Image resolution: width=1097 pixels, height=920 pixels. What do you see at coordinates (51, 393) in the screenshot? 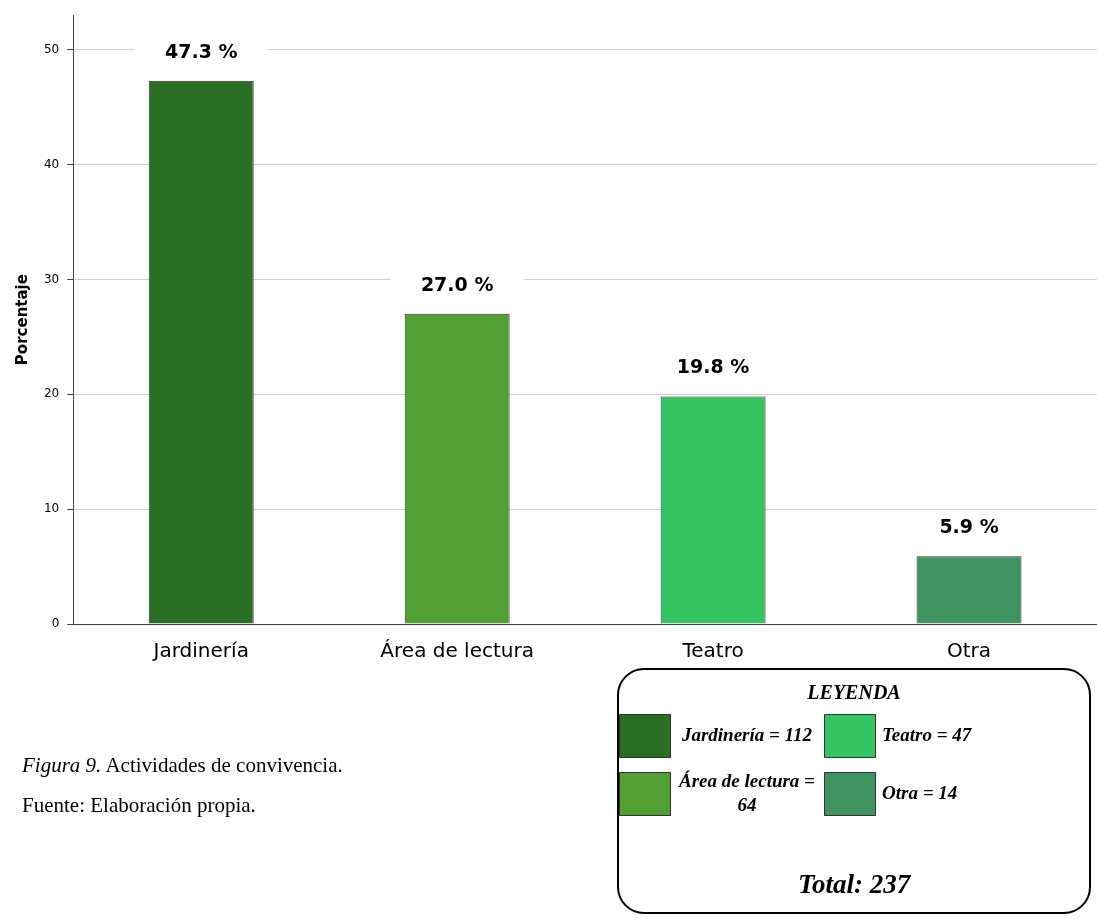
I see `y-tick-label: 20` at bounding box center [51, 393].